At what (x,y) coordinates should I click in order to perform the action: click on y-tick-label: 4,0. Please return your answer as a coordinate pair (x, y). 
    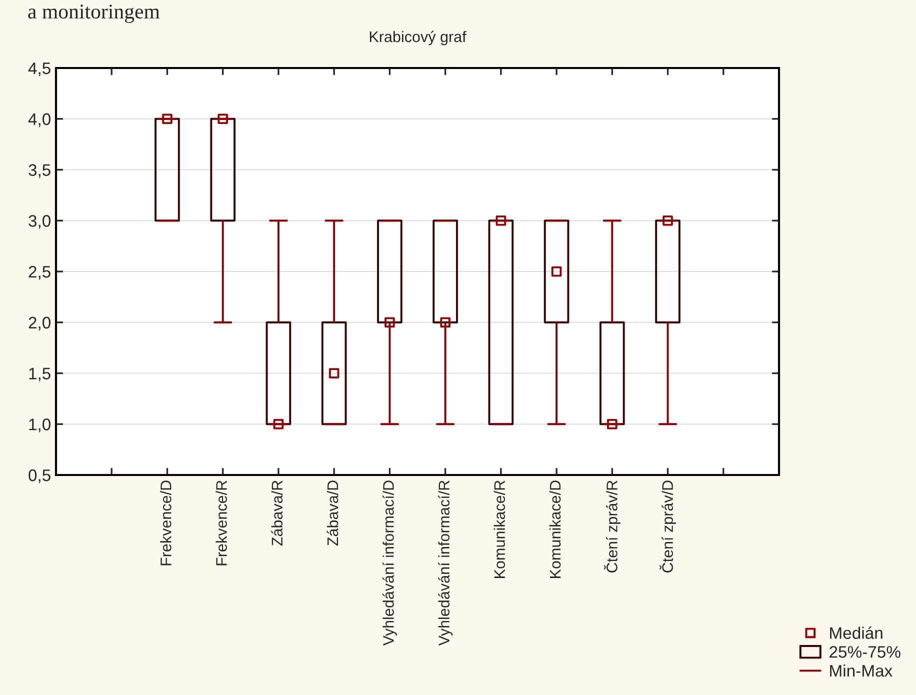
    Looking at the image, I should click on (39, 120).